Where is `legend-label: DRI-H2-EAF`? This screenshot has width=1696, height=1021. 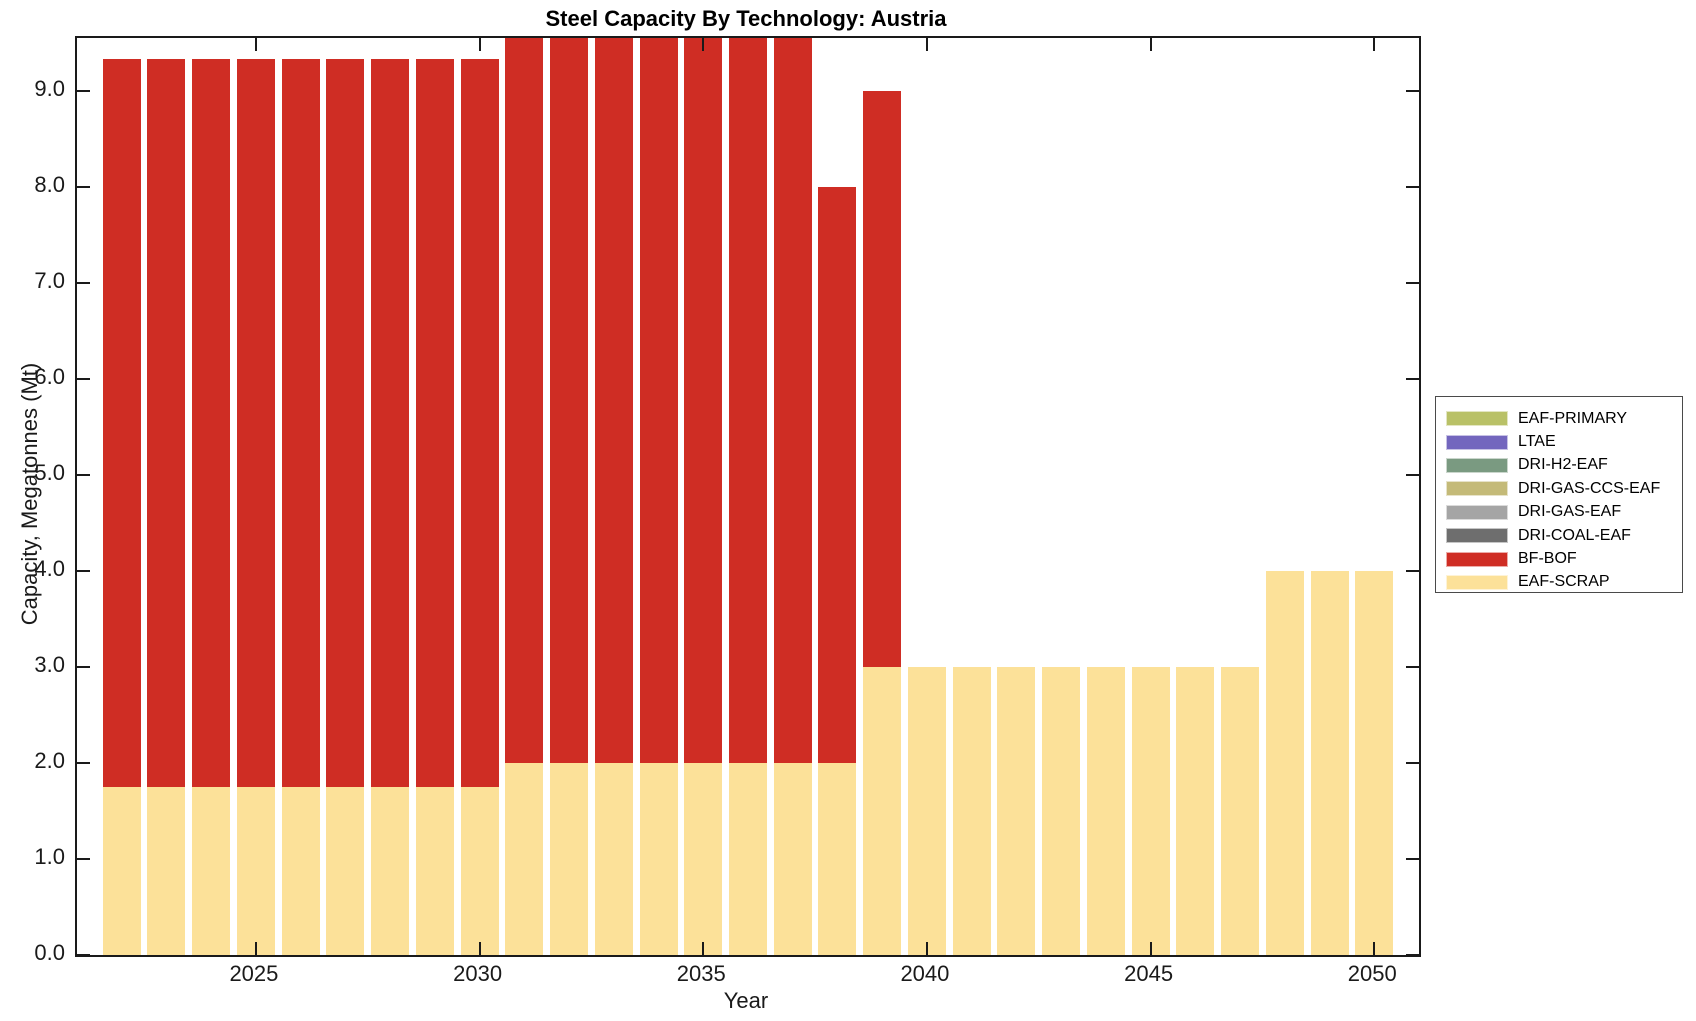
legend-label: DRI-H2-EAF is located at coordinates (1563, 465).